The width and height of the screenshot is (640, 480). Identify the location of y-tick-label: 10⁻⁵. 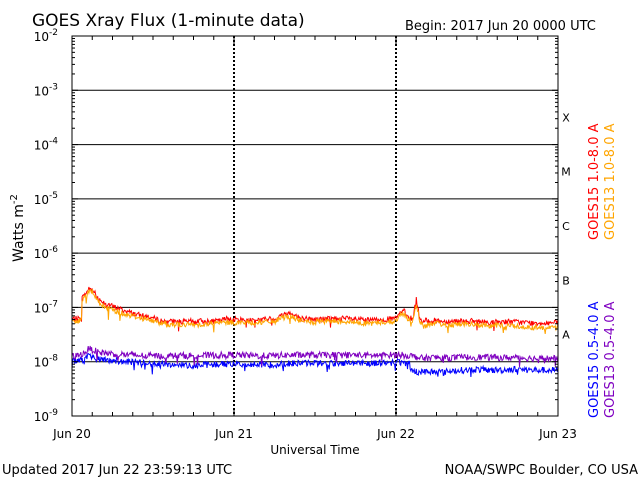
(46, 199).